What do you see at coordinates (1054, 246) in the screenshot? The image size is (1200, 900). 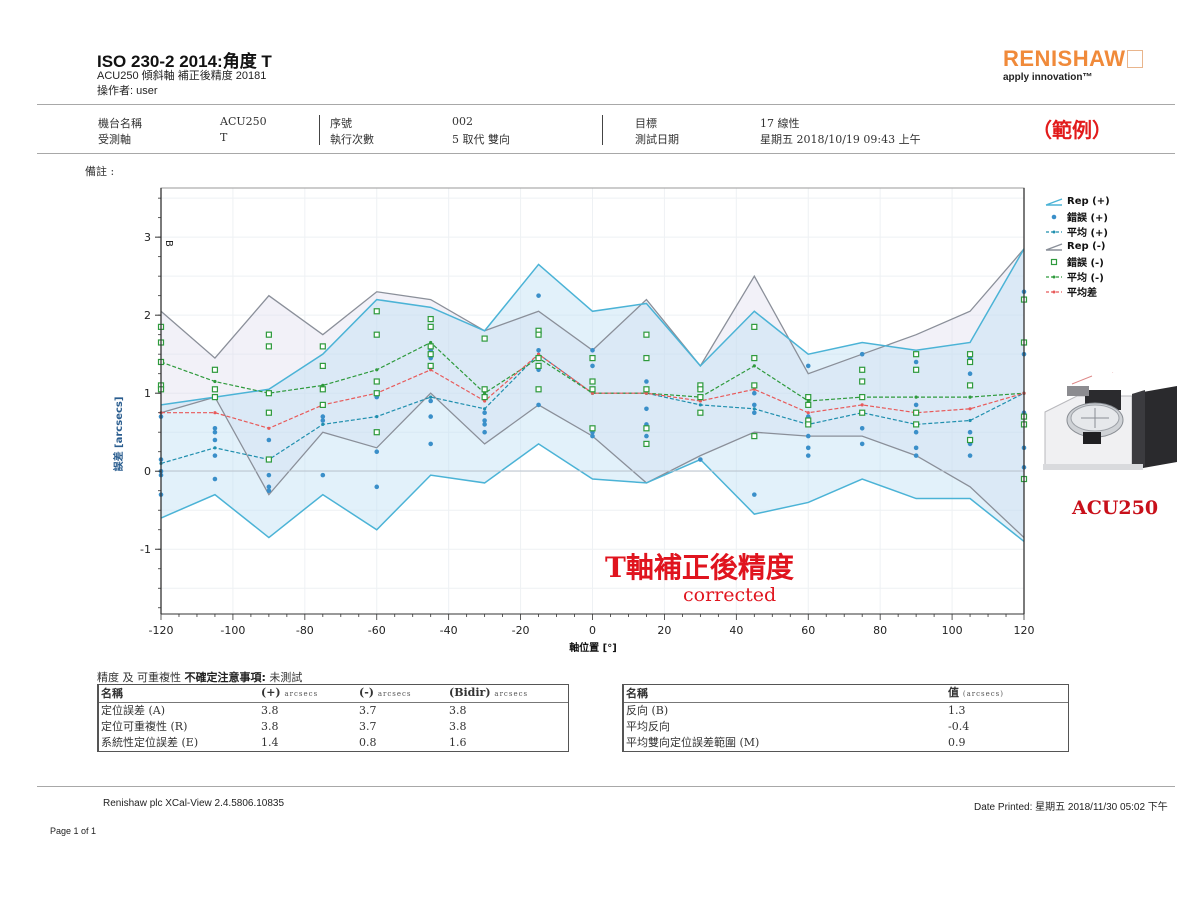 I see `band-gray-icon` at bounding box center [1054, 246].